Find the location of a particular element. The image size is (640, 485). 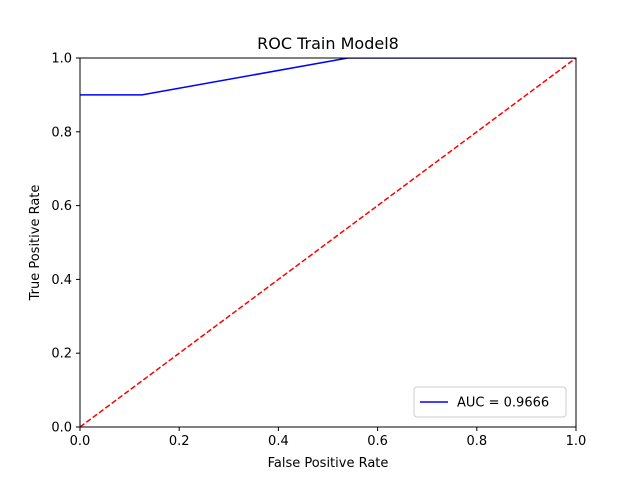

x-tick-label: 1.0 is located at coordinates (576, 441).